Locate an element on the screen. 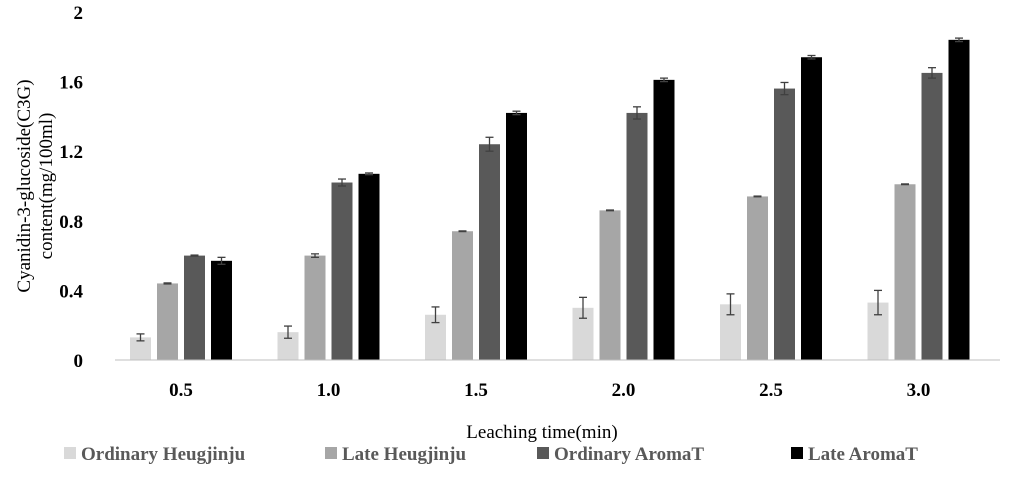 Image resolution: width=1009 pixels, height=497 pixels. x-tick-label: 1.0 is located at coordinates (329, 390).